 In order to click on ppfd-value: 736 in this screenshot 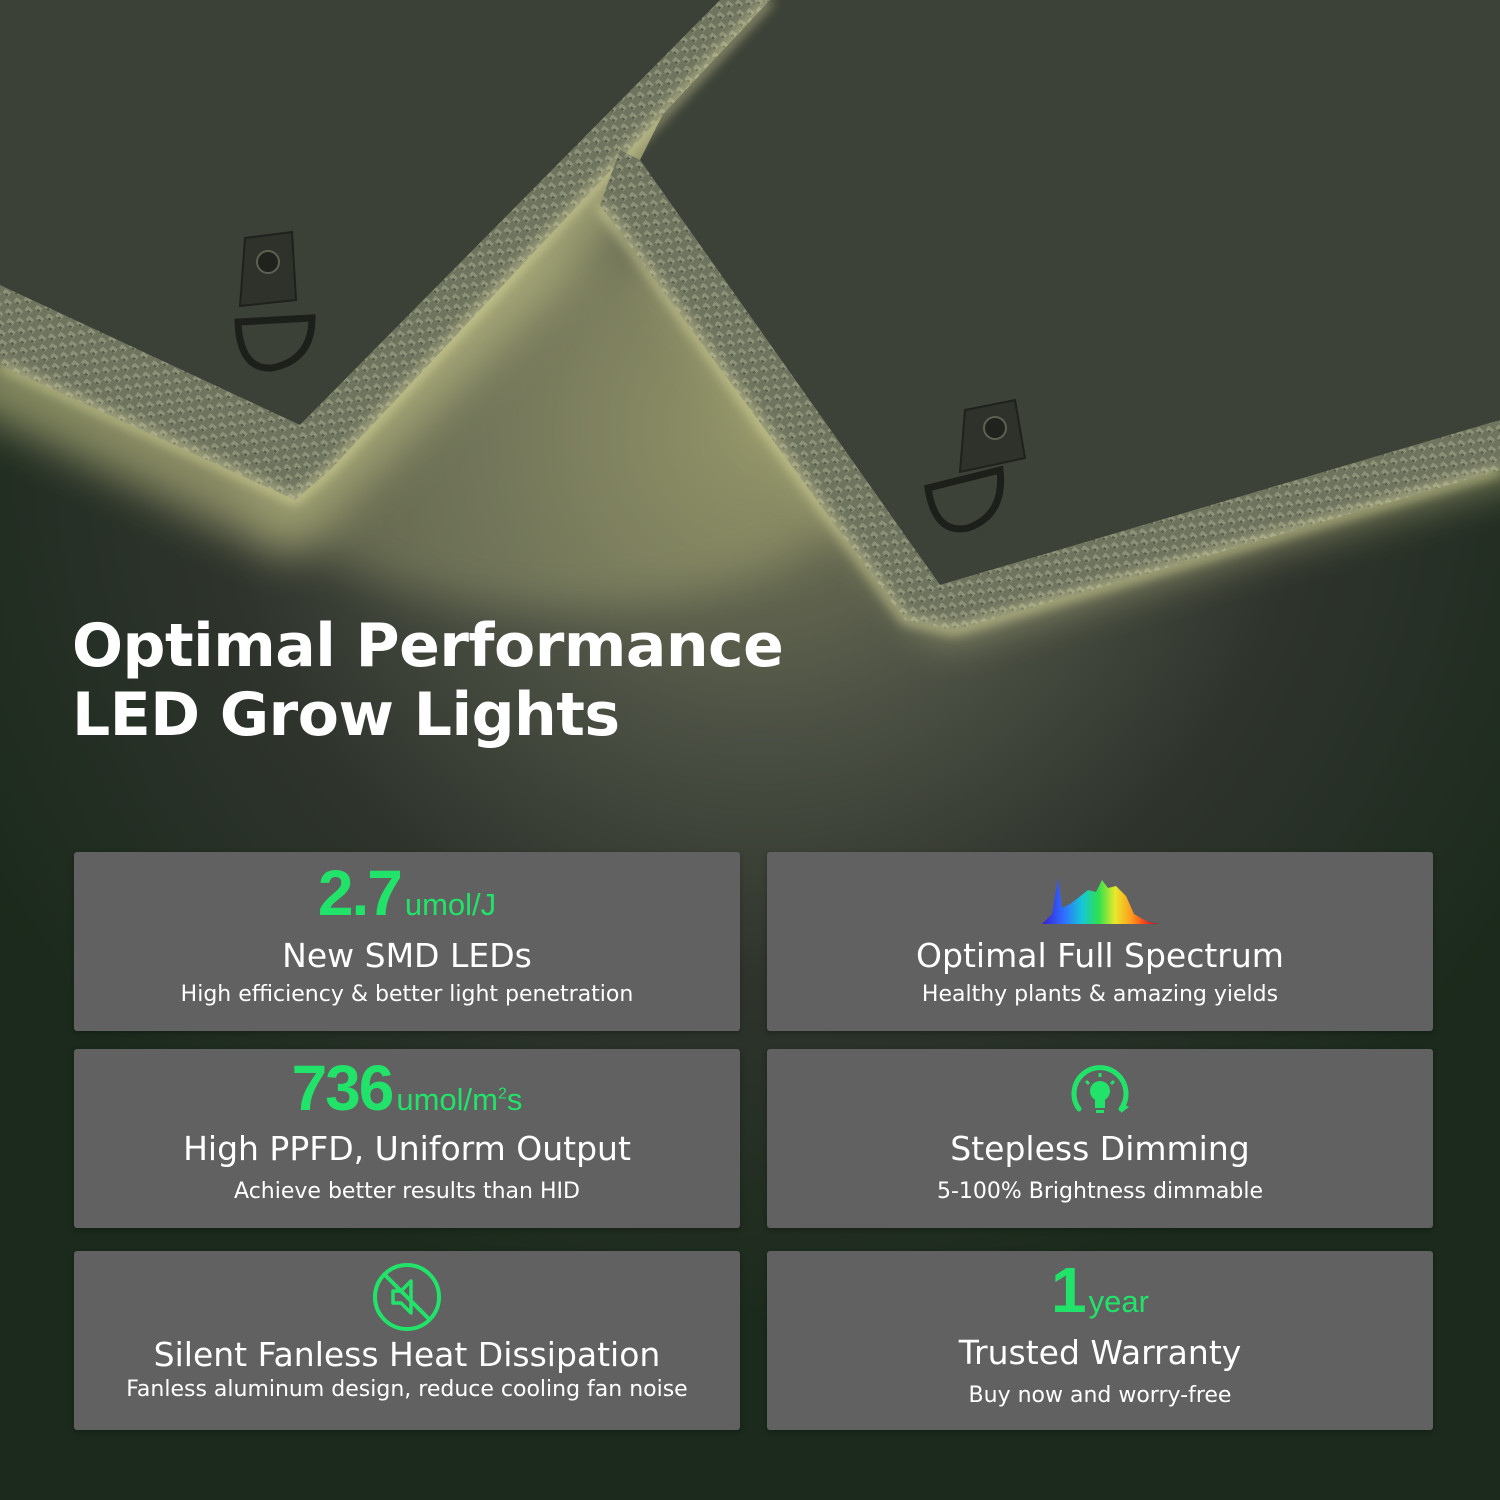, I will do `click(343, 1088)`.